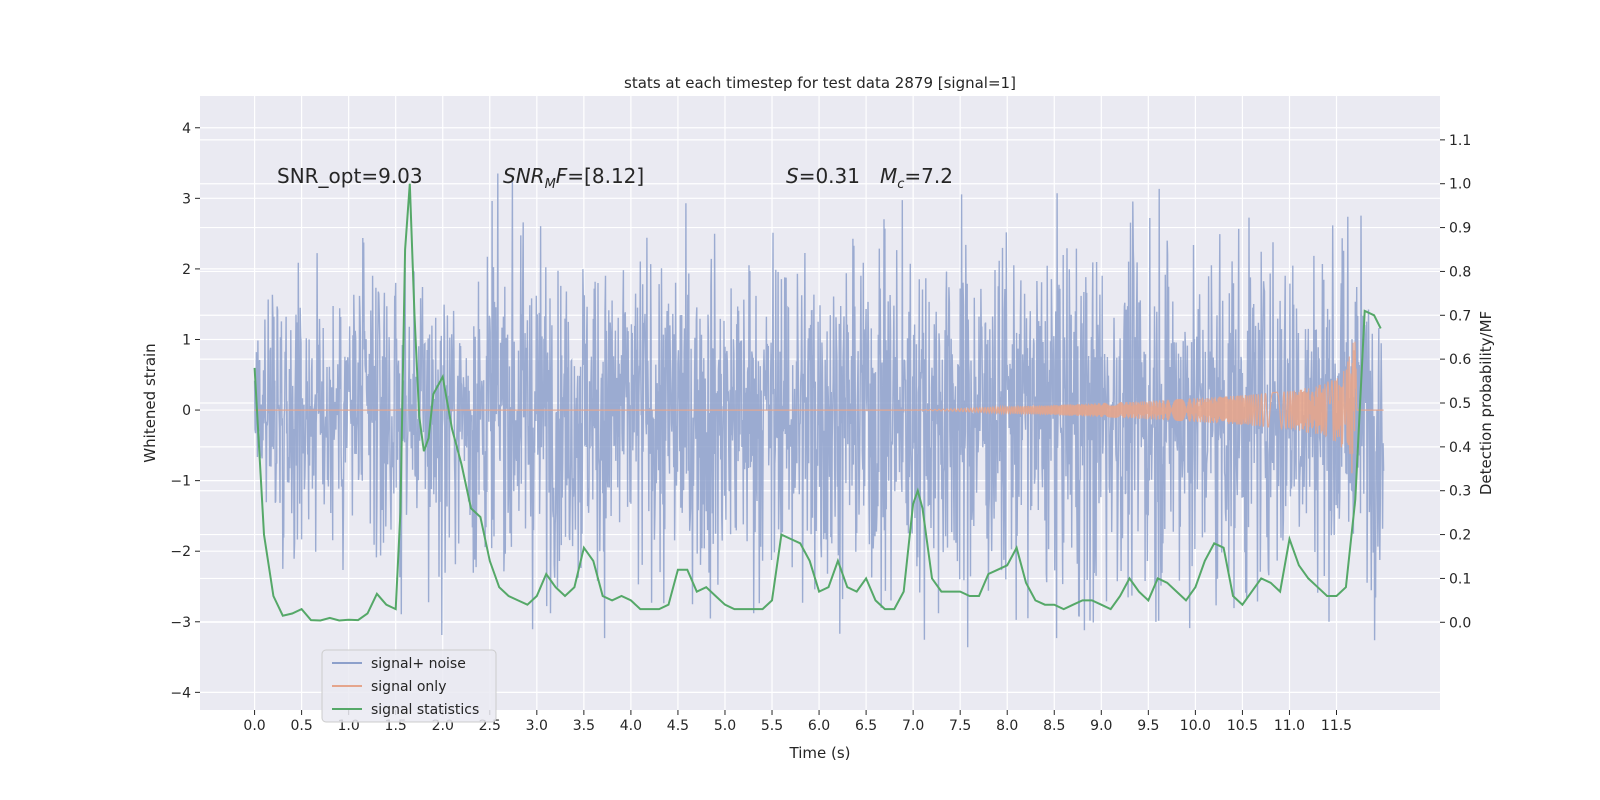  I want to click on y-tick-label: 3, so click(186, 199).